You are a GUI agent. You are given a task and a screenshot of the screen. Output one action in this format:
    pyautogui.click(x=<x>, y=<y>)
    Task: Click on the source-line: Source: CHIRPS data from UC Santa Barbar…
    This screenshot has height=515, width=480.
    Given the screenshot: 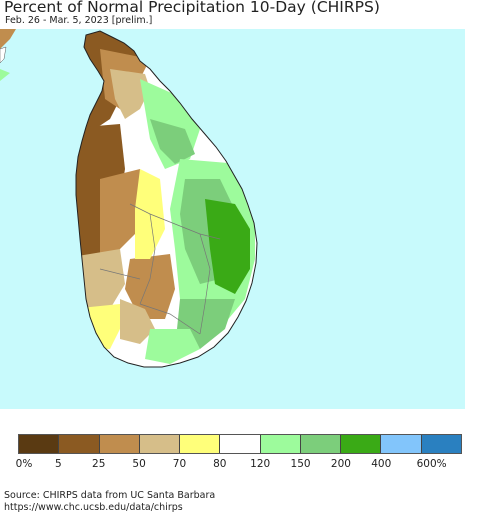 What is the action you would take?
    pyautogui.click(x=110, y=495)
    